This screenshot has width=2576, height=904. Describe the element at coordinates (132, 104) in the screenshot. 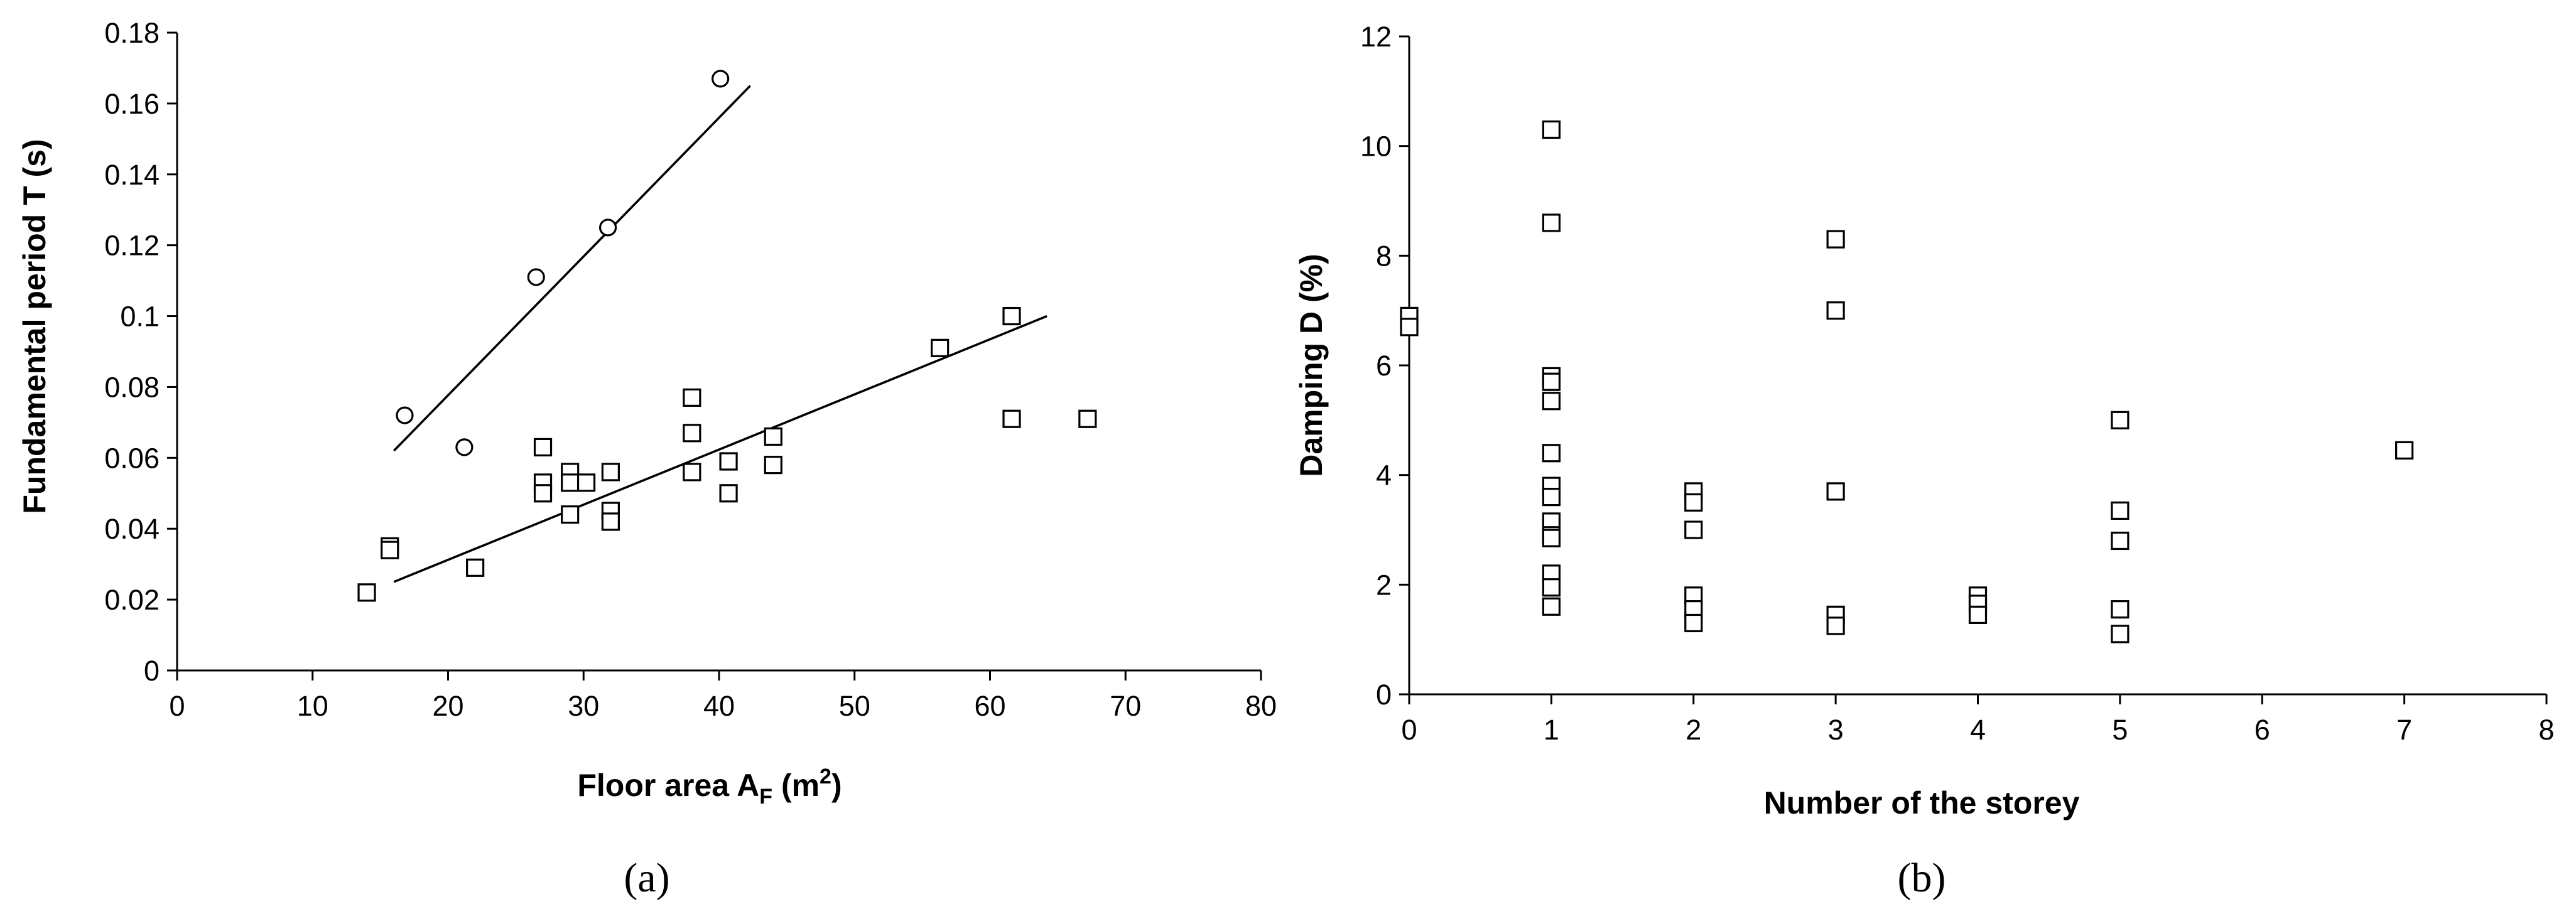

I see `y-tick-label-a: 0.16` at that location.